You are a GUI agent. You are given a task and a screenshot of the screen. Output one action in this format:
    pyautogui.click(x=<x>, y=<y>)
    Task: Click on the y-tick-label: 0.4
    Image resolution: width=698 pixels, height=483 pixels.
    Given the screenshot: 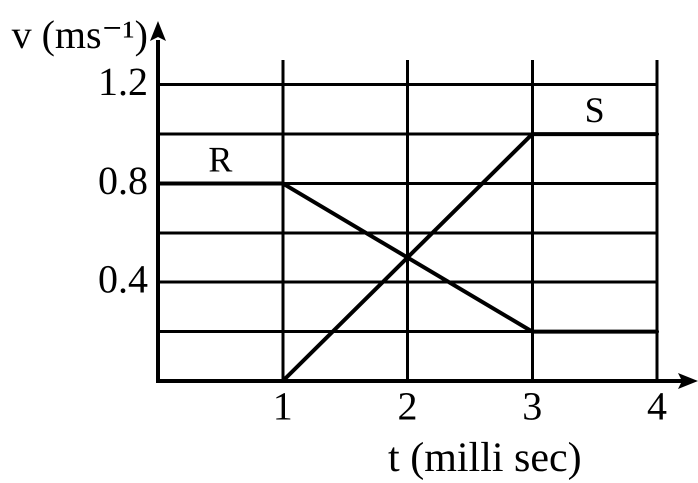 What is the action you would take?
    pyautogui.click(x=123, y=279)
    